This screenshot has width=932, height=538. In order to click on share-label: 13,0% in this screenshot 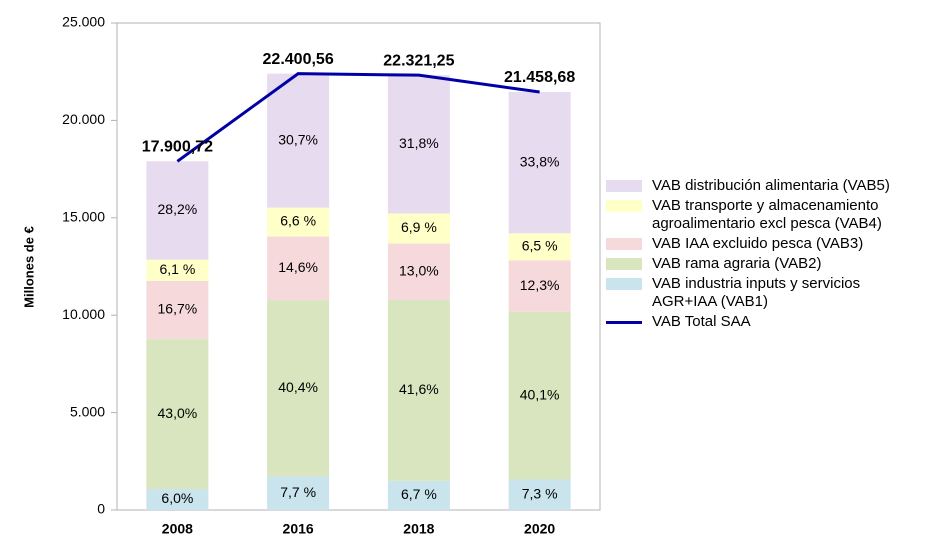, I will do `click(419, 270)`.